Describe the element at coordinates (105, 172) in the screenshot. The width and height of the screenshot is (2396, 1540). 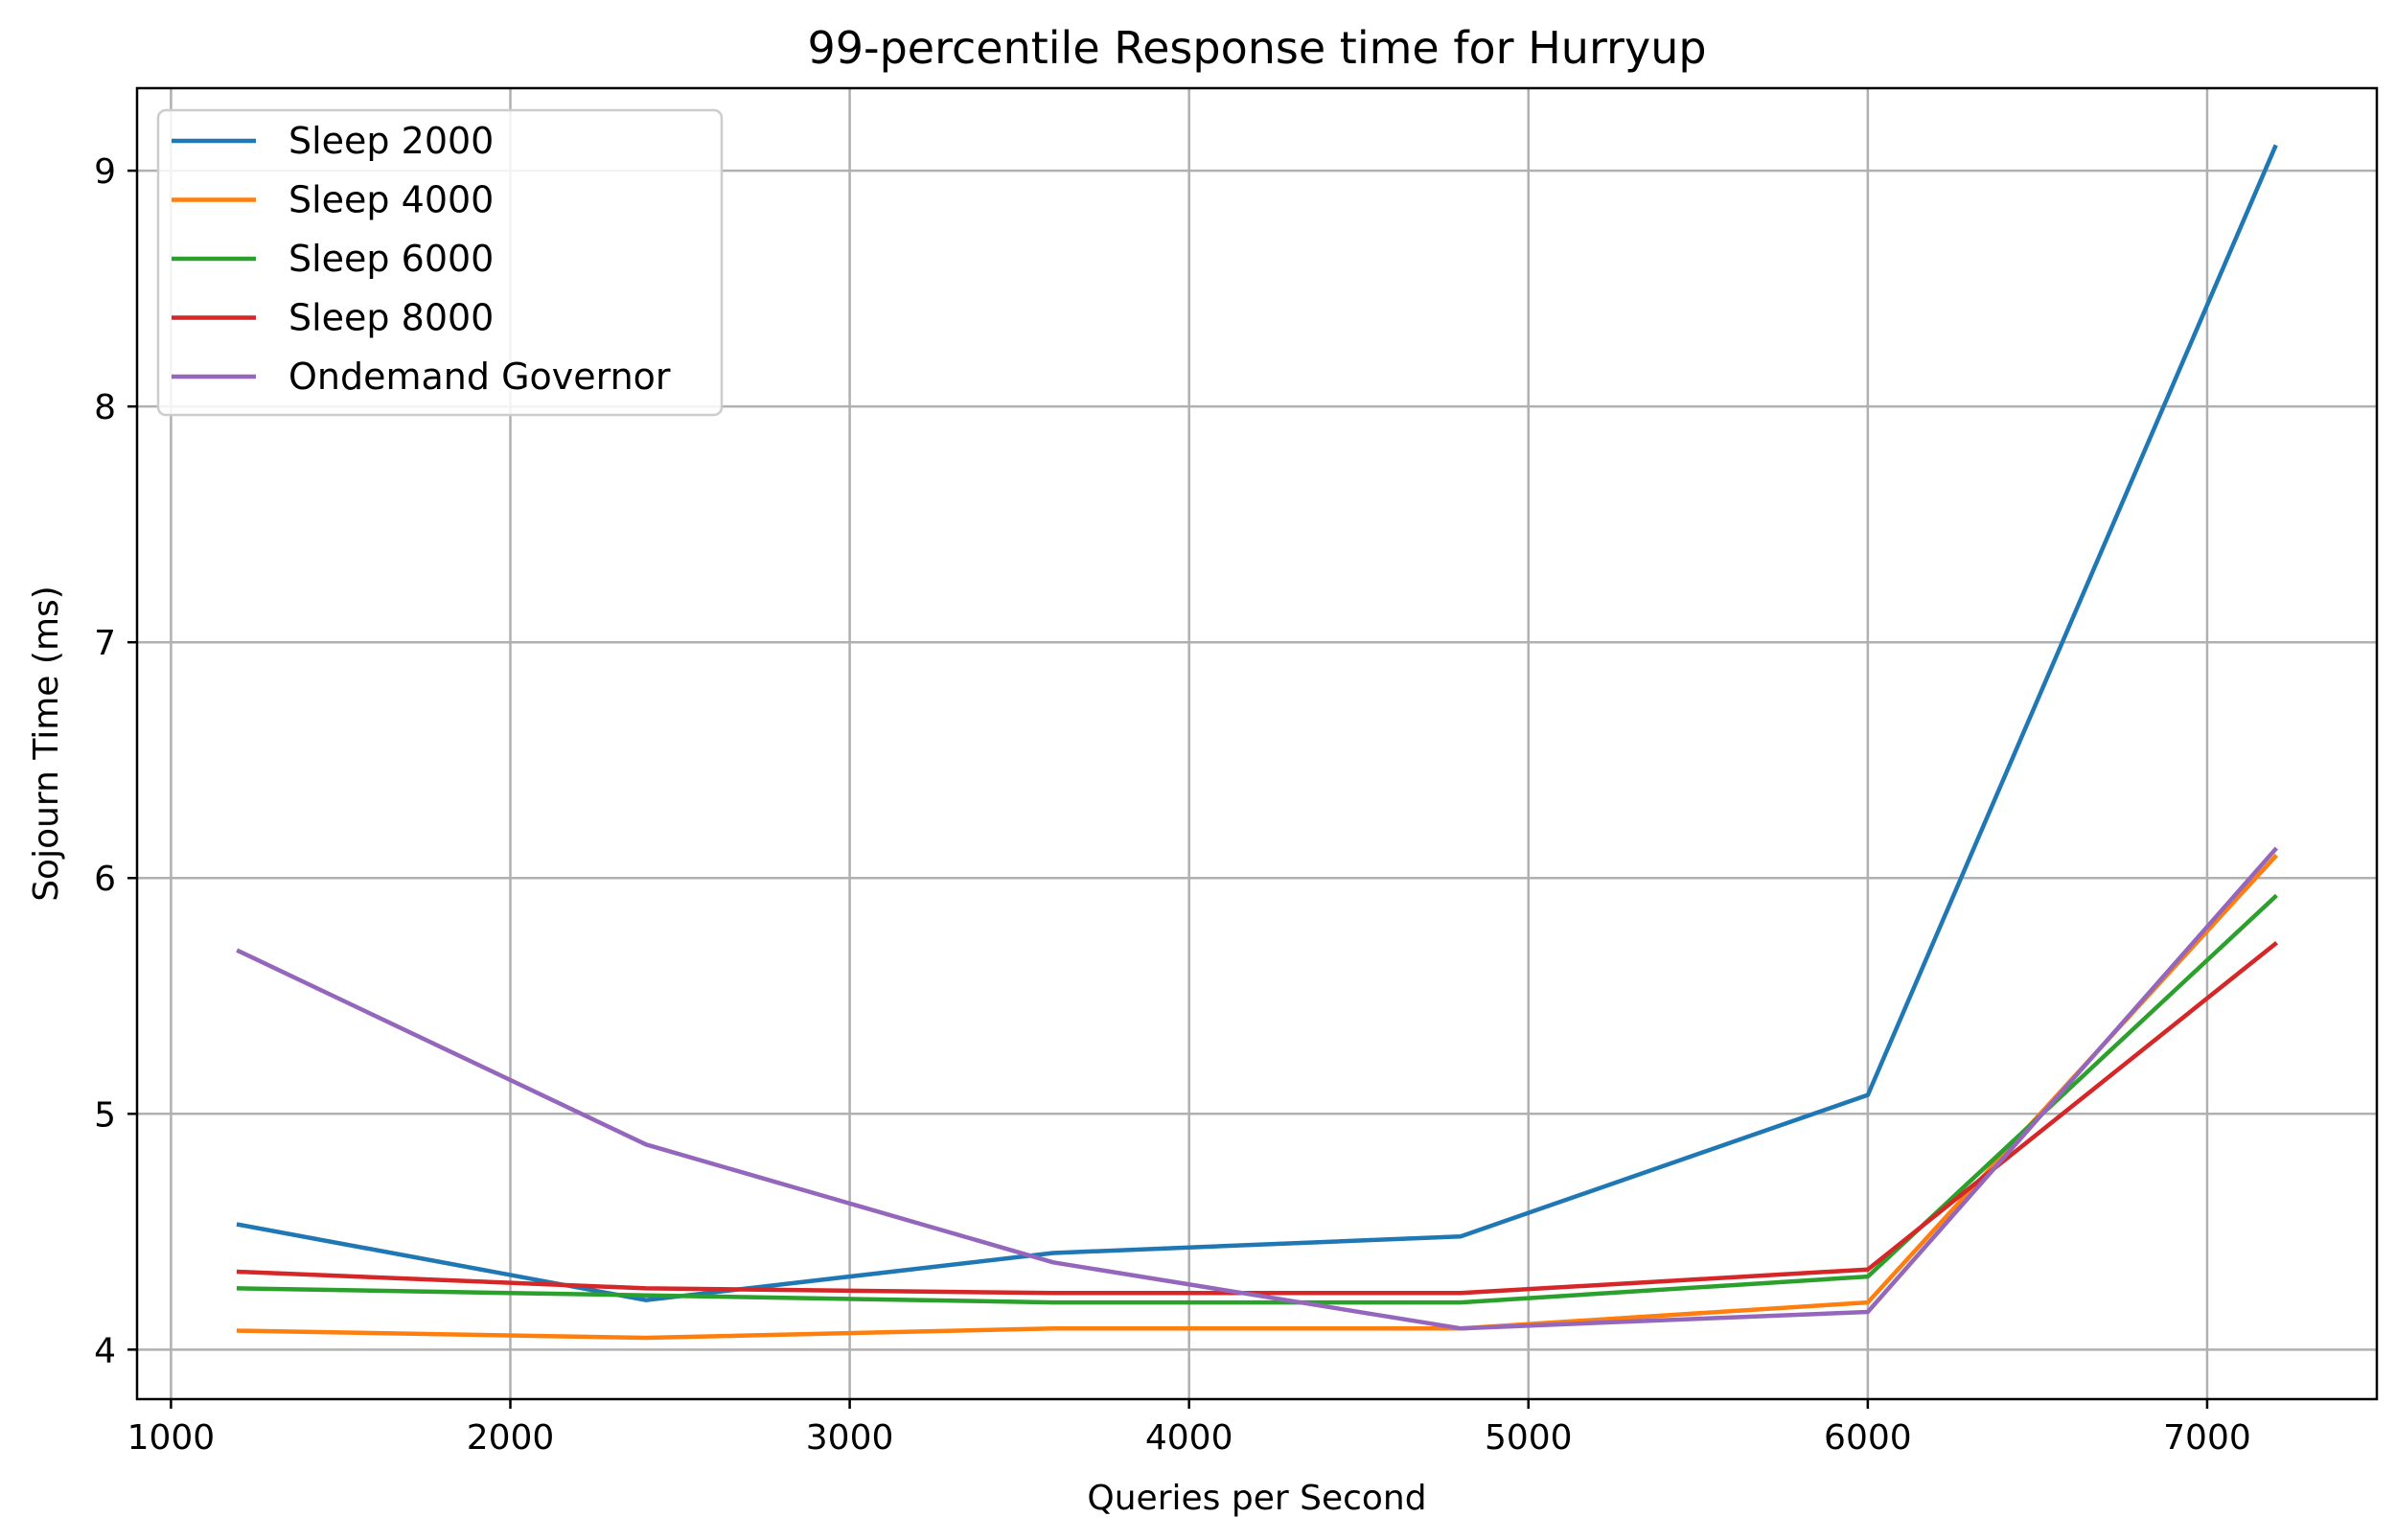
I see `y-tick-label: 9` at that location.